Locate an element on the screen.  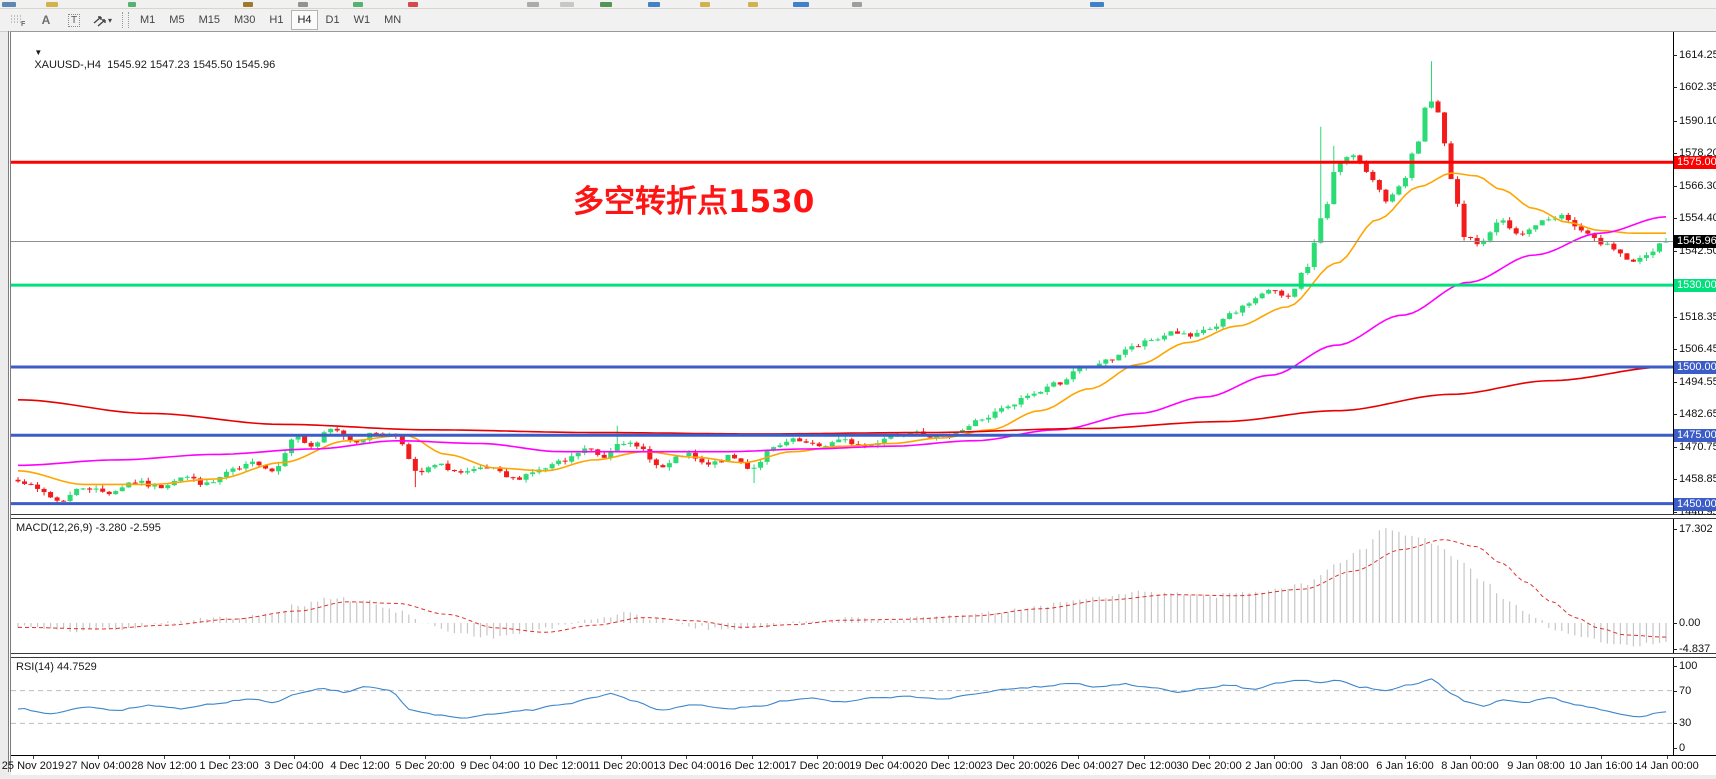
rsi-line is located at coordinates (842, 698).